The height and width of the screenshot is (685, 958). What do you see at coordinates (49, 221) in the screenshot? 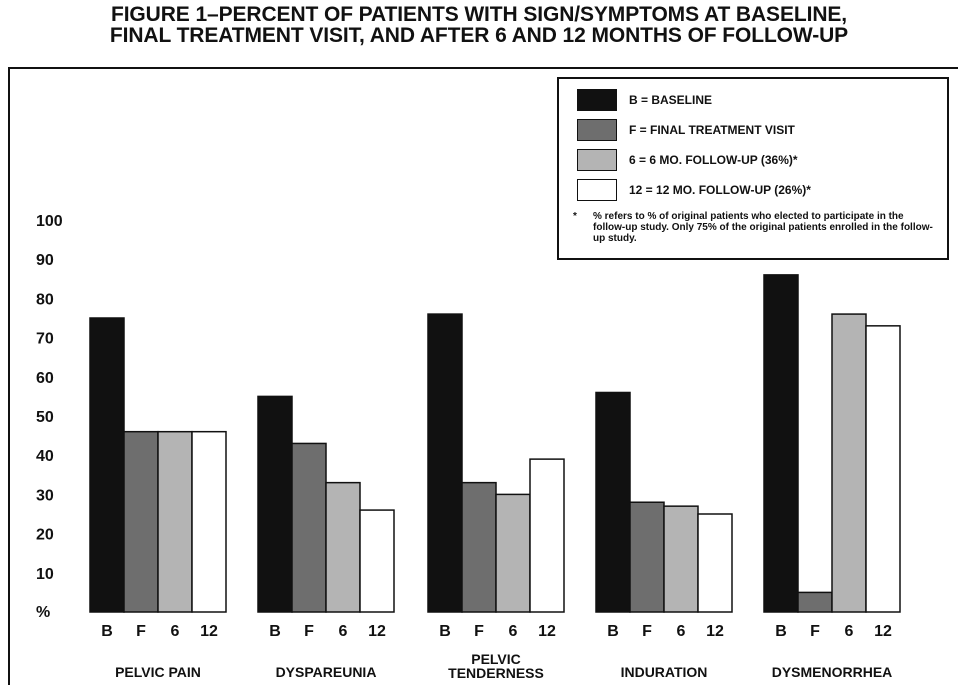
I see `y-tick-label: 100` at bounding box center [49, 221].